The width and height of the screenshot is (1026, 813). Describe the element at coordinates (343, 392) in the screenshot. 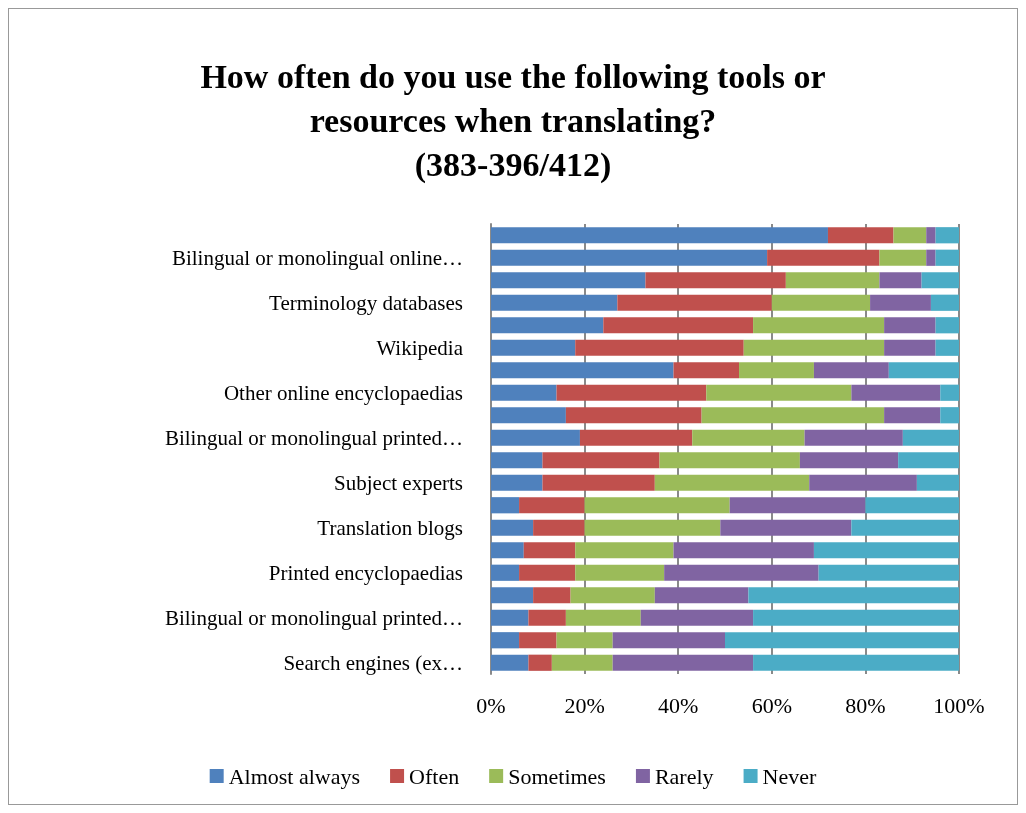

I see `y-tick-label: Other online encyclopaedias` at that location.